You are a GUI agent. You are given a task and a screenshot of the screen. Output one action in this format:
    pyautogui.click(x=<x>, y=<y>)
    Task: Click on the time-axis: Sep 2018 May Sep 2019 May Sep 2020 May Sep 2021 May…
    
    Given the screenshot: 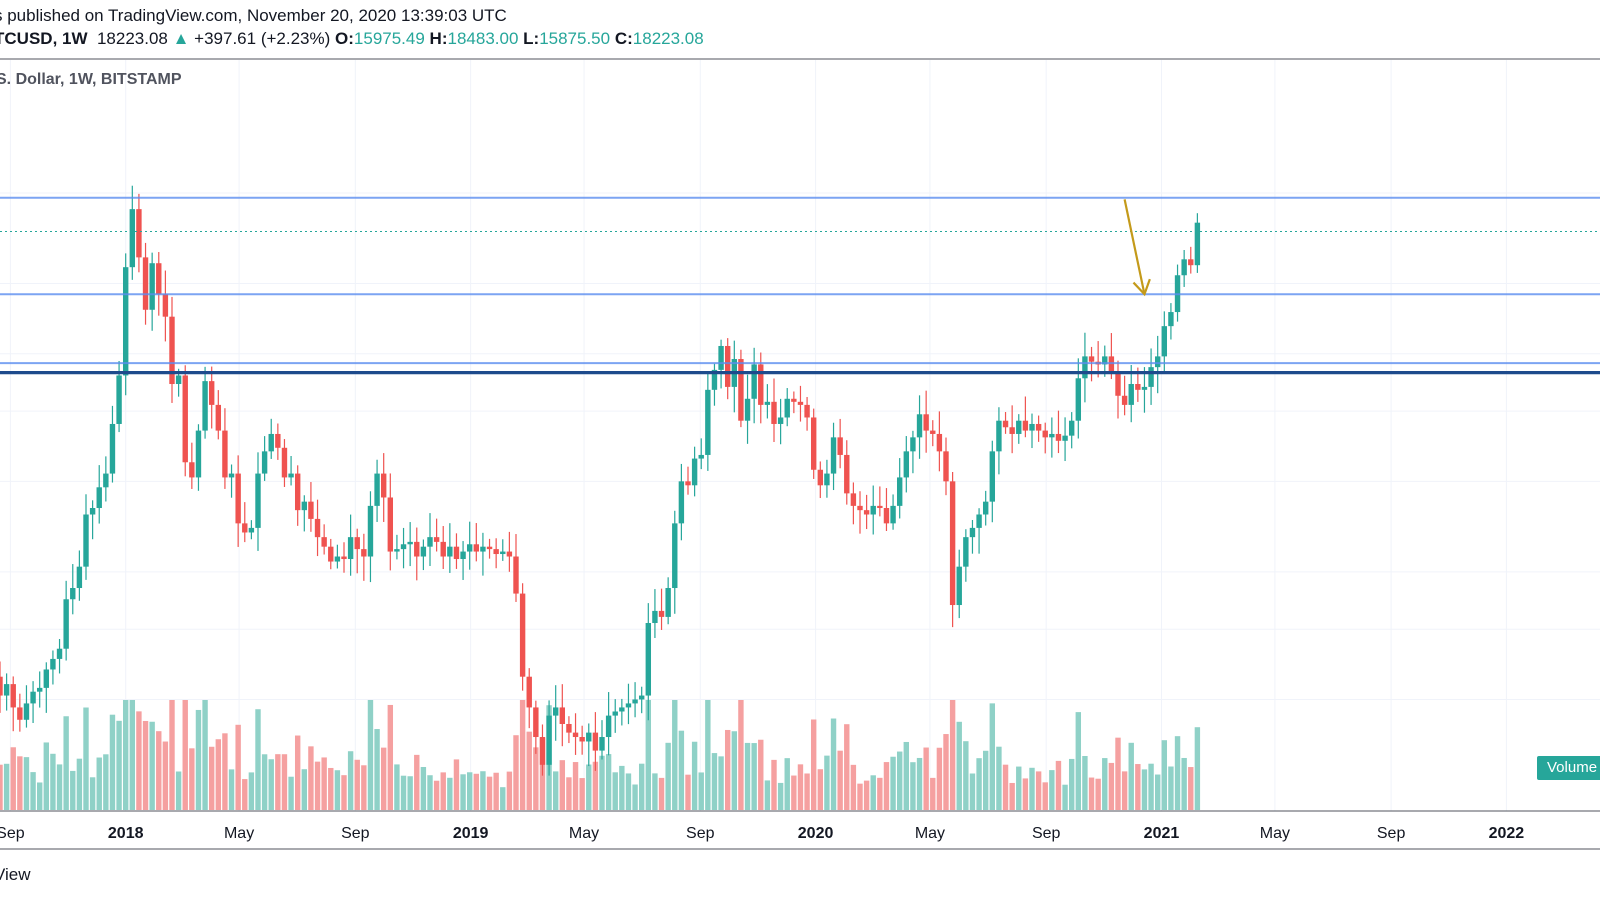 What is the action you would take?
    pyautogui.click(x=762, y=833)
    